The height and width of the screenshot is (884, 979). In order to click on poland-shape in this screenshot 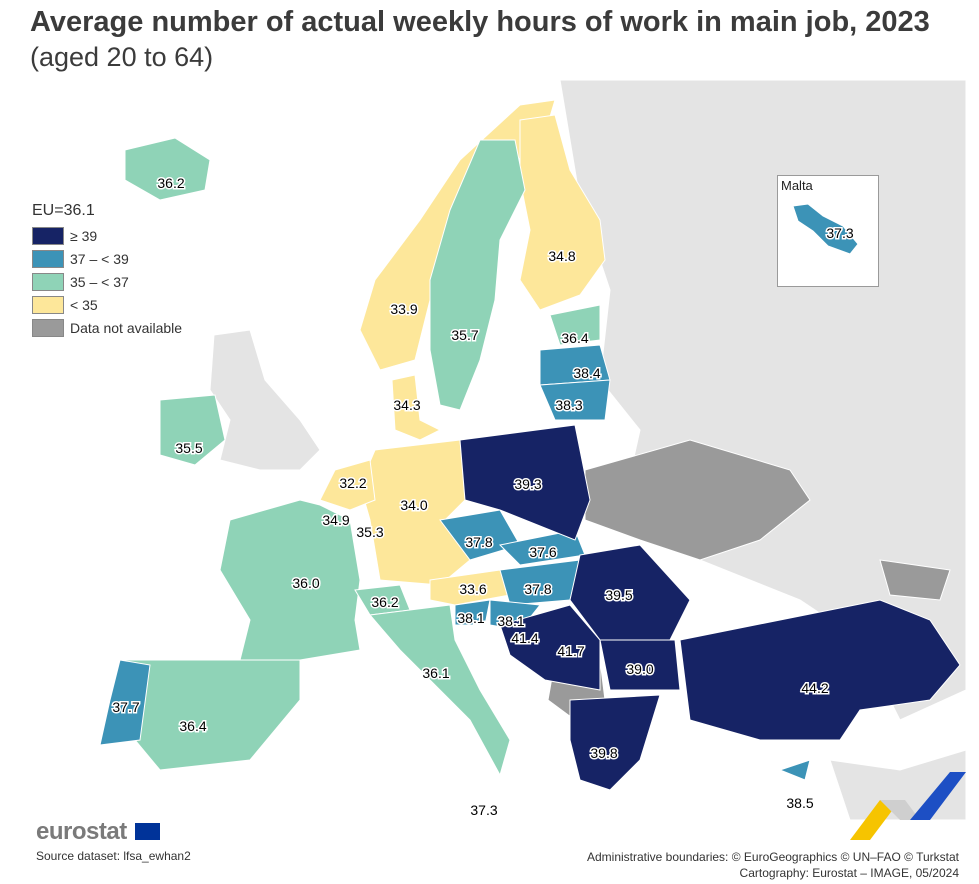, I will do `click(525, 482)`.